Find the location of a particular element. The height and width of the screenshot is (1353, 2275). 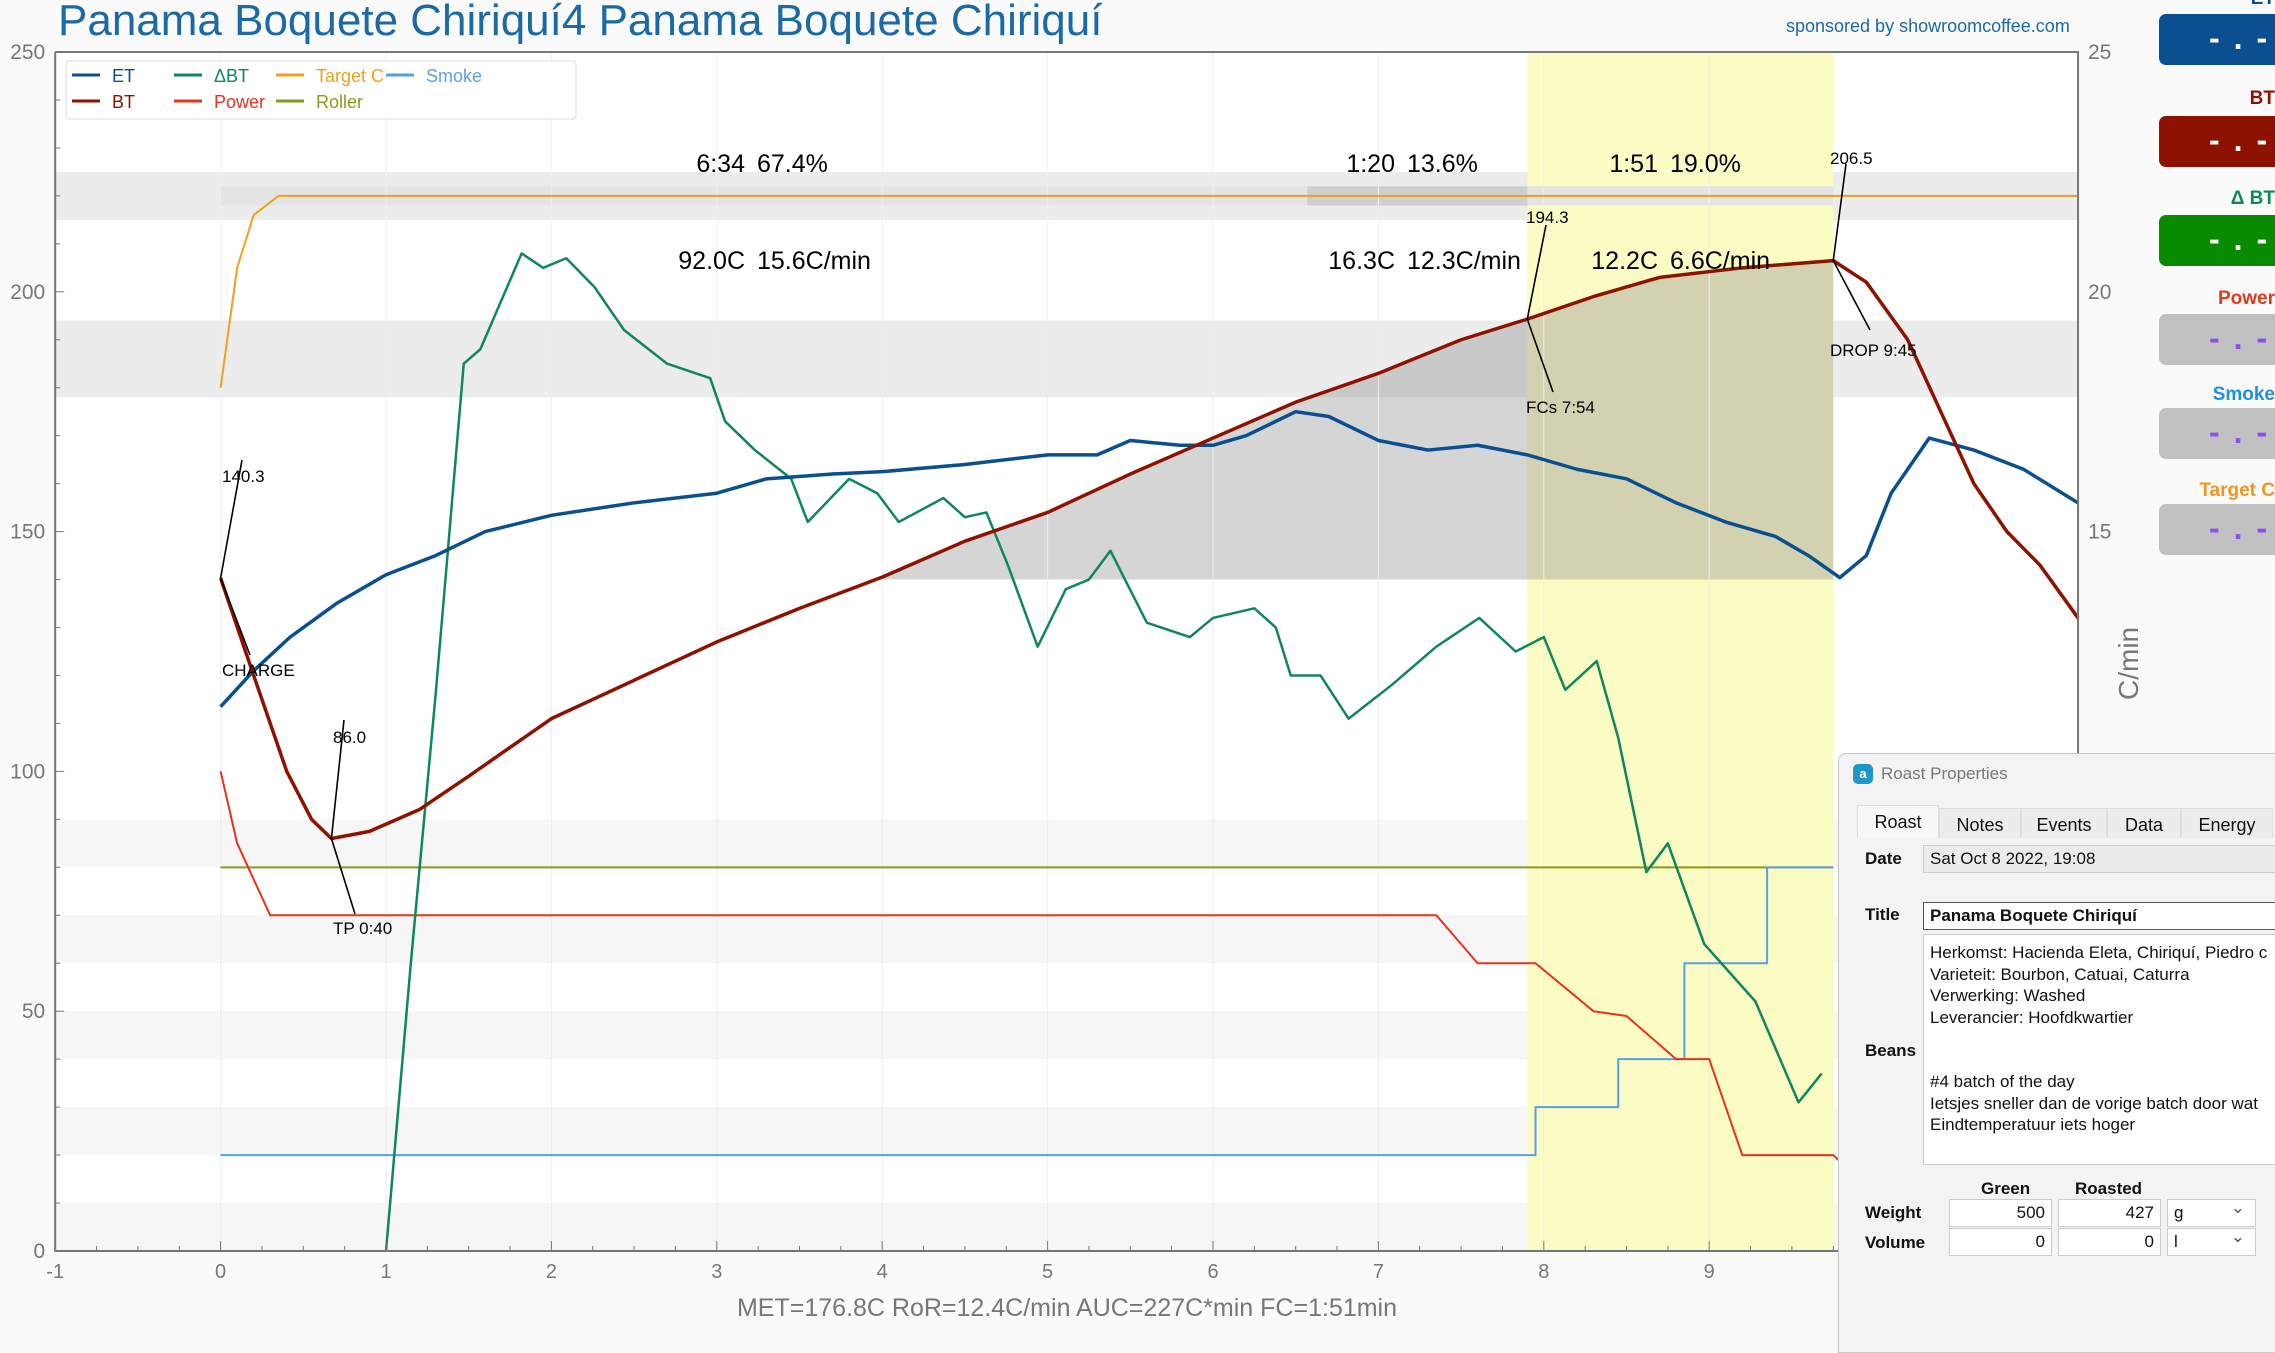

beans-line is located at coordinates (2102, 1040).